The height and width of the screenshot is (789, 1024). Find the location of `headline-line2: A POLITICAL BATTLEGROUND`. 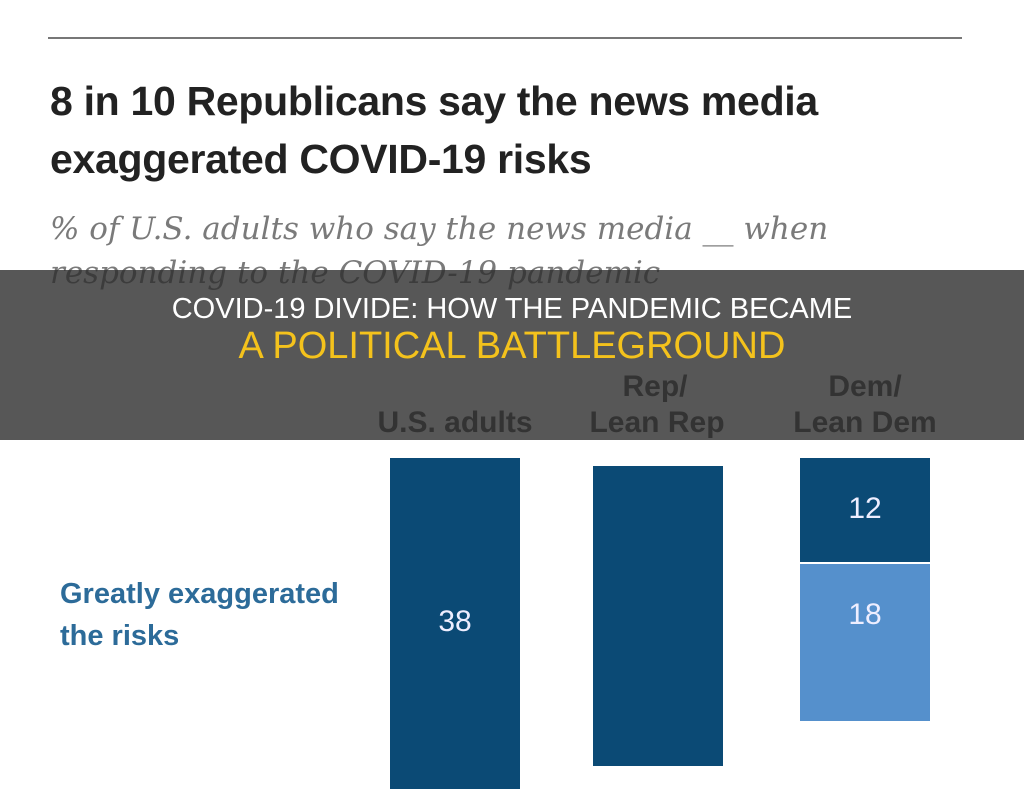

headline-line2: A POLITICAL BATTLEGROUND is located at coordinates (512, 346).